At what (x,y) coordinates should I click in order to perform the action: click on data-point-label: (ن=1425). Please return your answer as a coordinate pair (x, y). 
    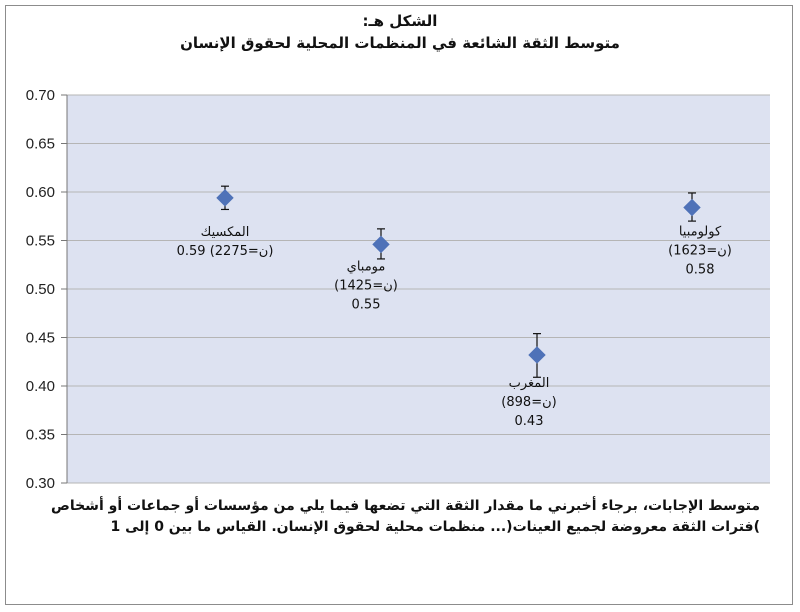
    Looking at the image, I should click on (366, 285).